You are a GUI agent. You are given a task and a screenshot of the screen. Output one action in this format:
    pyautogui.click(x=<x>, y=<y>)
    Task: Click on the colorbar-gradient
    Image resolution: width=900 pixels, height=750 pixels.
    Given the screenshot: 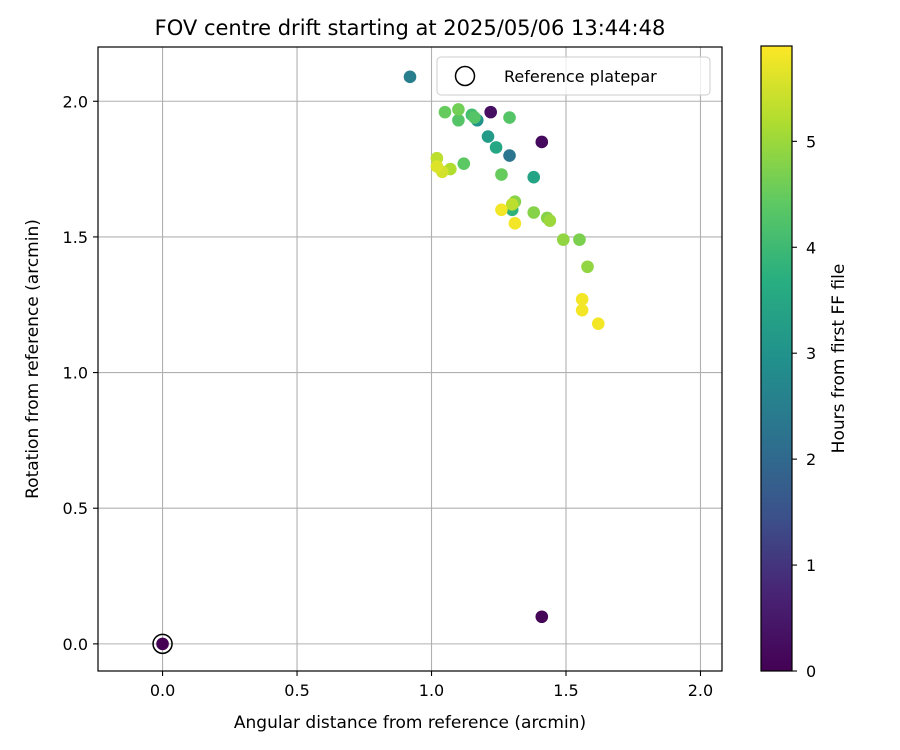 What is the action you would take?
    pyautogui.click(x=776, y=358)
    